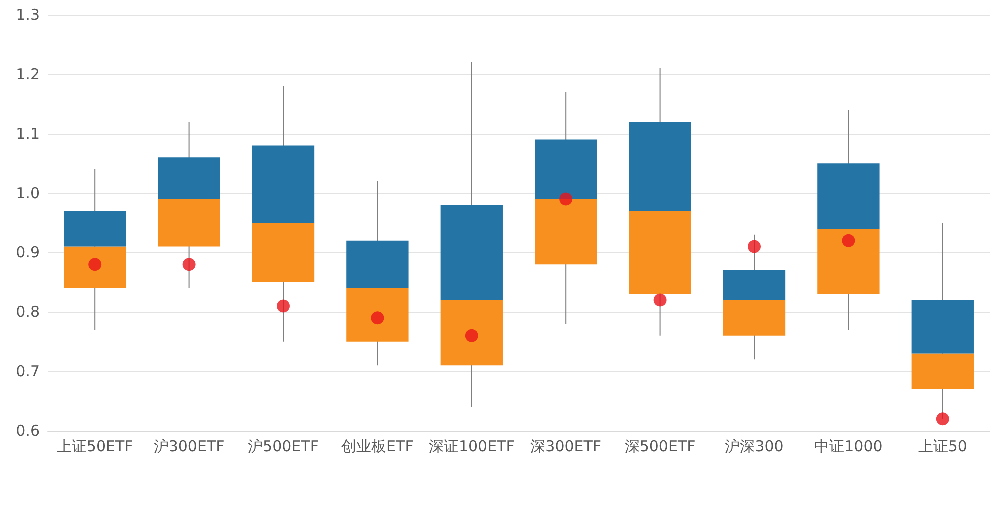  I want to click on y-tick-label: 0.9, so click(28, 253).